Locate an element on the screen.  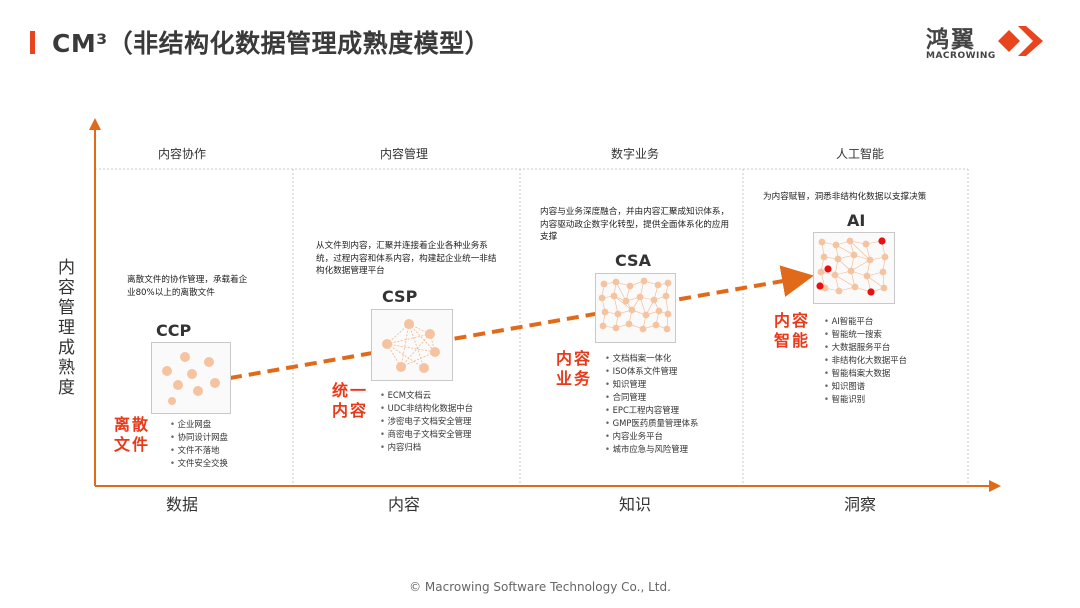
y-axis-label: 内容管理成熟度 is located at coordinates (66, 328).